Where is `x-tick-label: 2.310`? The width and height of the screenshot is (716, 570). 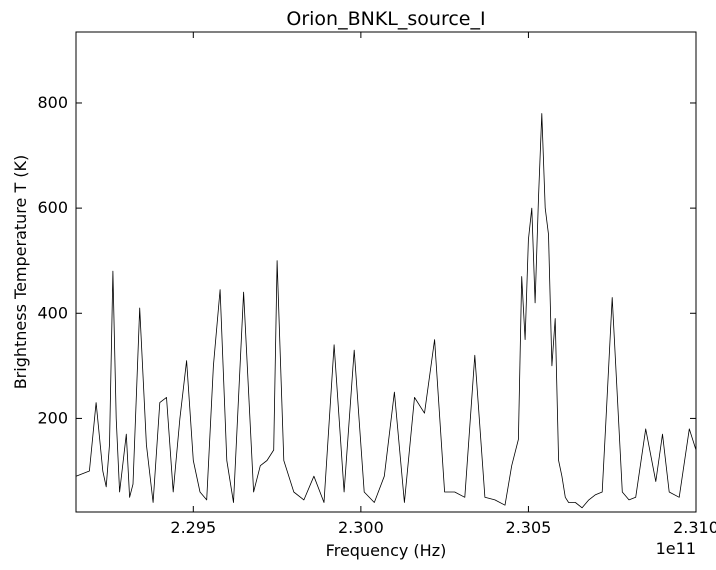 x-tick-label: 2.310 is located at coordinates (694, 527).